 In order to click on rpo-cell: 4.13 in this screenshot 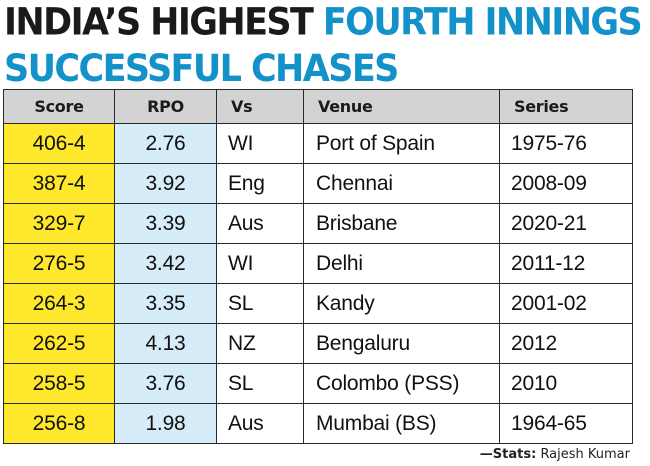, I will do `click(165, 343)`.